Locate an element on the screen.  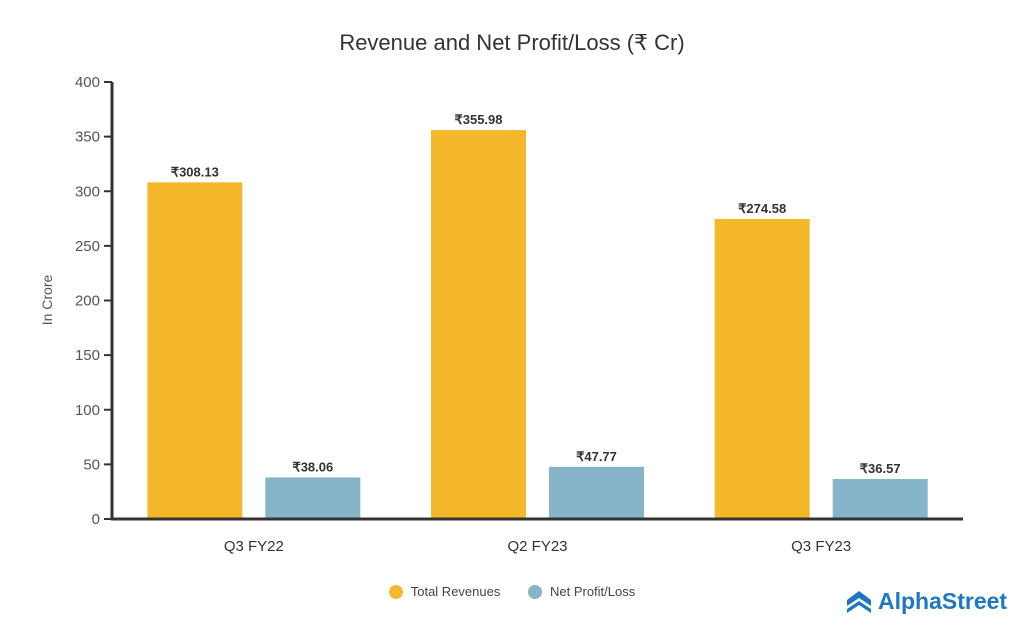
legend-label: Net Profit/Loss is located at coordinates (592, 591).